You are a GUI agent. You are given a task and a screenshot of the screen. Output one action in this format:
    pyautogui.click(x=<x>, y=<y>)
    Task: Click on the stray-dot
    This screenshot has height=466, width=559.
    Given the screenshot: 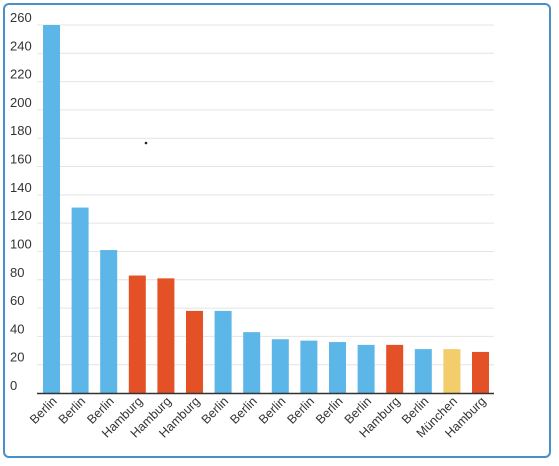 What is the action you would take?
    pyautogui.click(x=146, y=143)
    